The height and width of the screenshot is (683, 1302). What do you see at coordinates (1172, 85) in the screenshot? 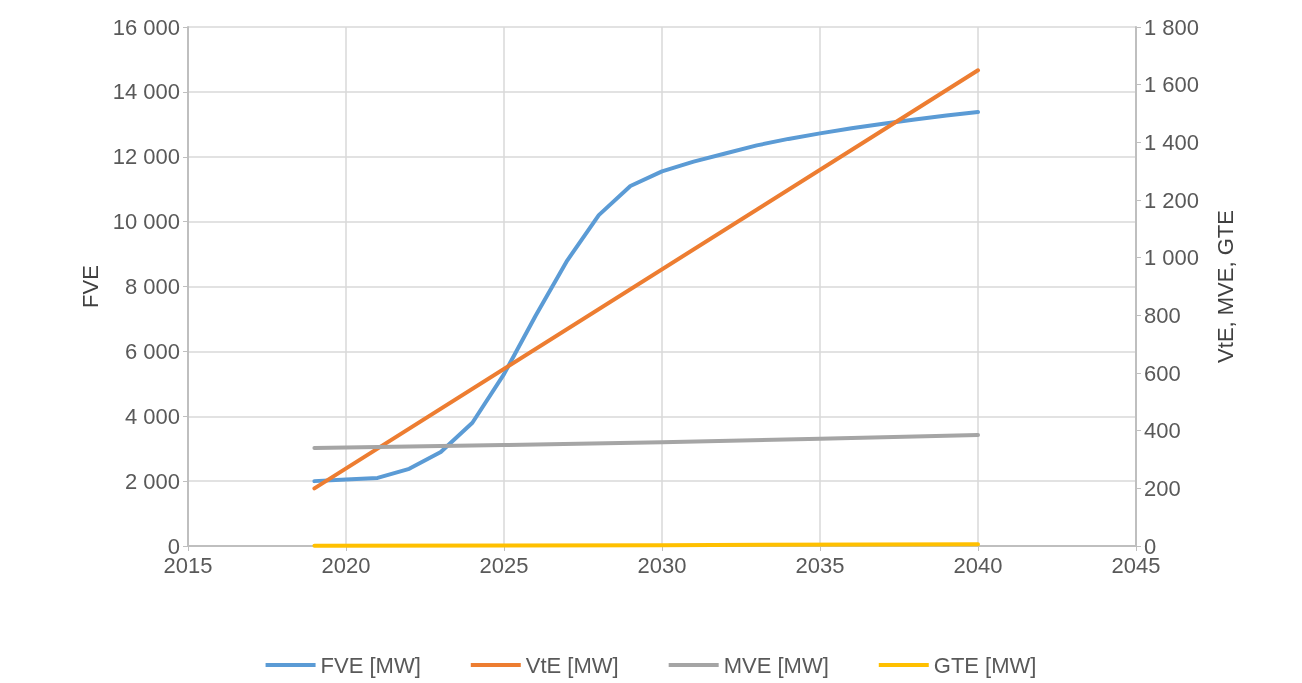
I see `y2-tick-label: 1 600` at bounding box center [1172, 85].